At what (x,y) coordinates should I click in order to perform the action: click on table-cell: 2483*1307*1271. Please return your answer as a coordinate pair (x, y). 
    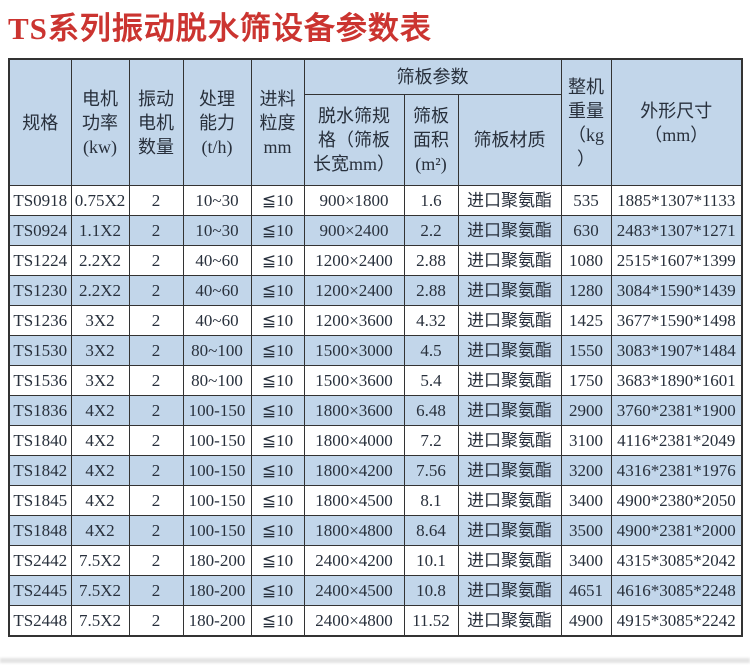
    Looking at the image, I should click on (676, 230).